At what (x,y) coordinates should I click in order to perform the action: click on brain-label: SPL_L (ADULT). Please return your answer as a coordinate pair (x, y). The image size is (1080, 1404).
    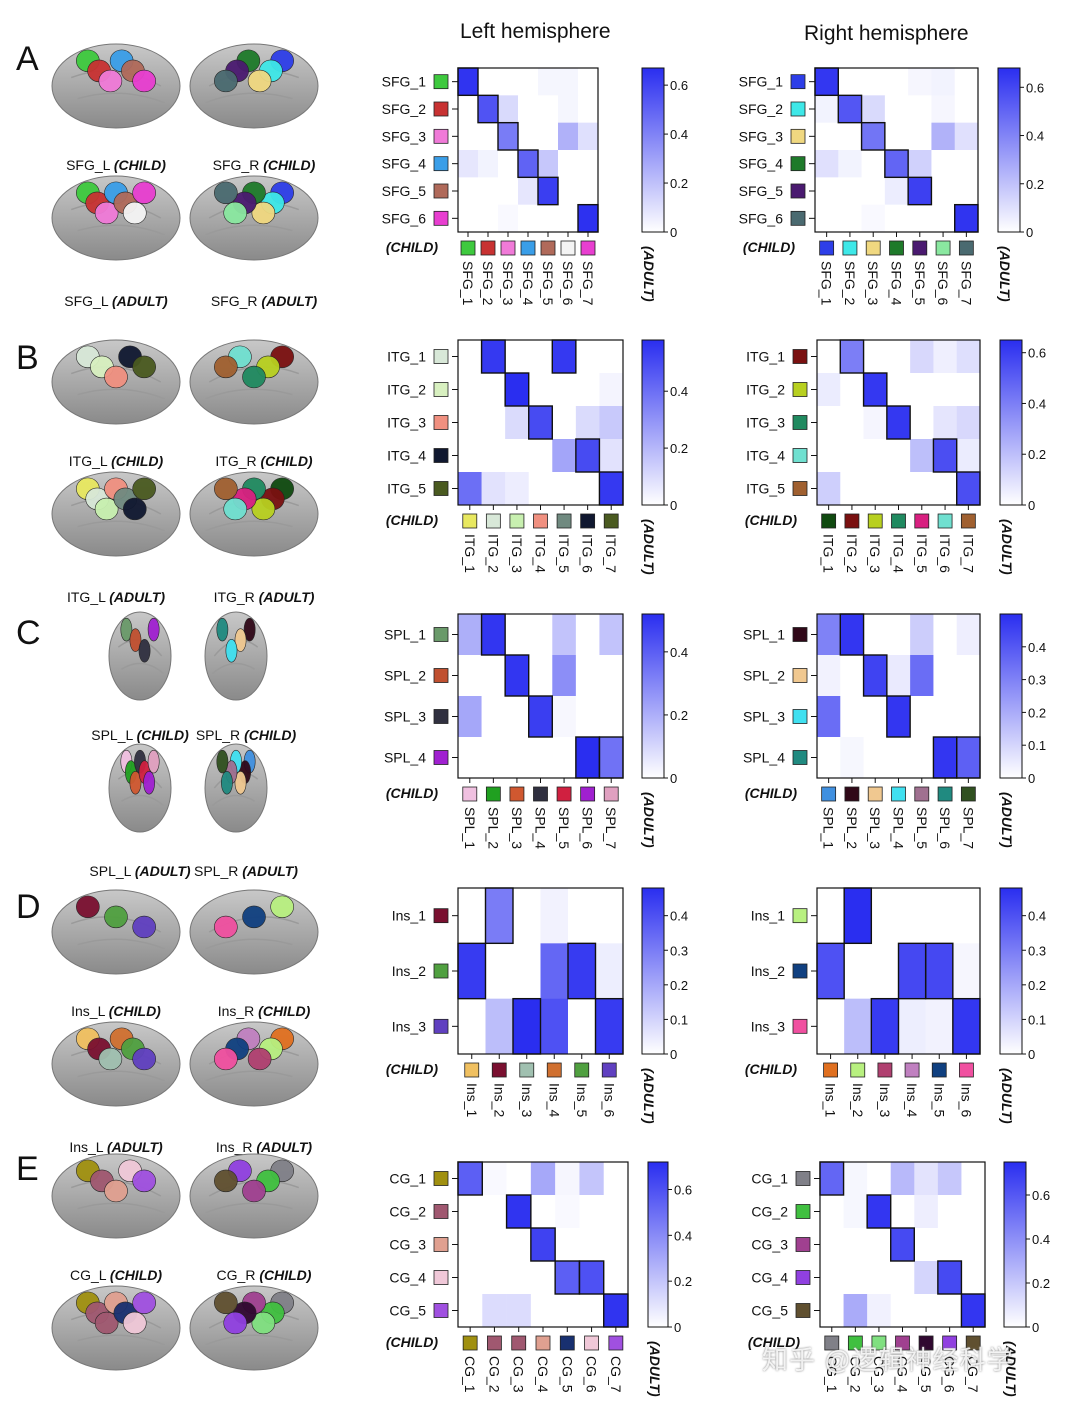
    Looking at the image, I should click on (139, 871).